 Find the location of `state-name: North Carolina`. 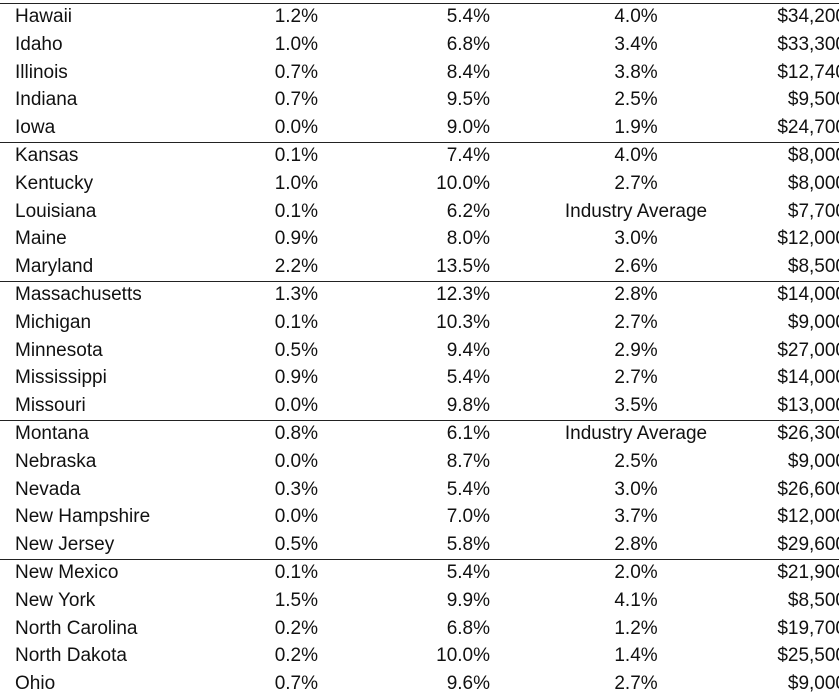

state-name: North Carolina is located at coordinates (76, 628).